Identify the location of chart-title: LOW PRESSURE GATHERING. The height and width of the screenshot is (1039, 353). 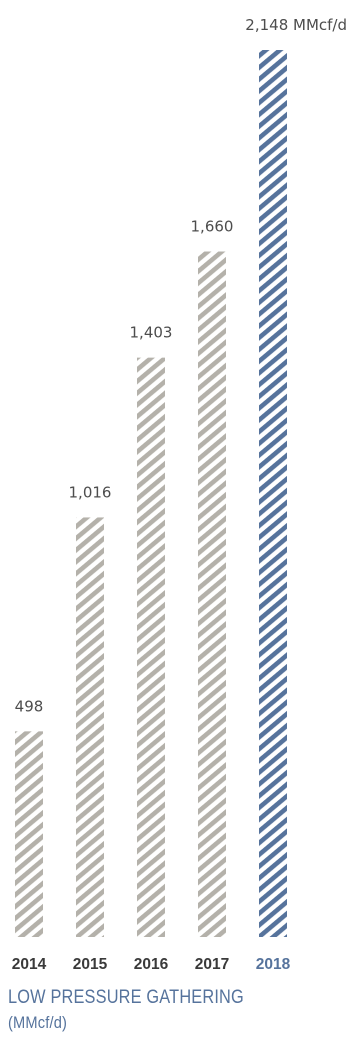
(126, 997).